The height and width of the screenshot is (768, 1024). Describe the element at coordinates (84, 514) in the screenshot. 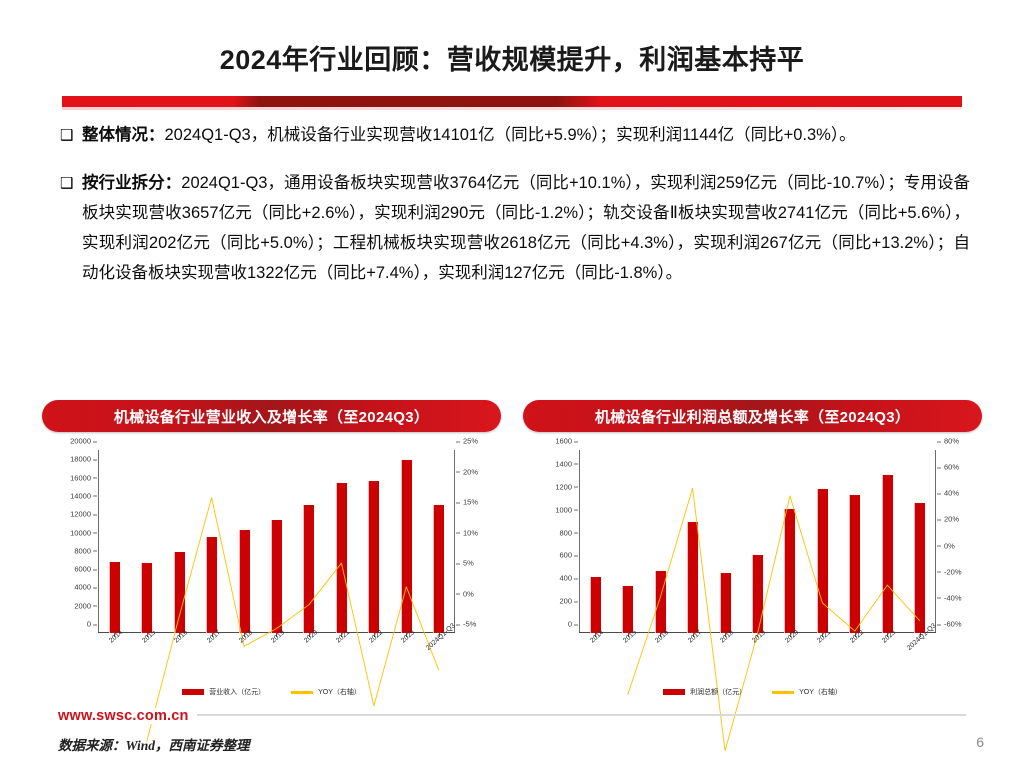

I see `y-axis-tick-left: 12000` at that location.